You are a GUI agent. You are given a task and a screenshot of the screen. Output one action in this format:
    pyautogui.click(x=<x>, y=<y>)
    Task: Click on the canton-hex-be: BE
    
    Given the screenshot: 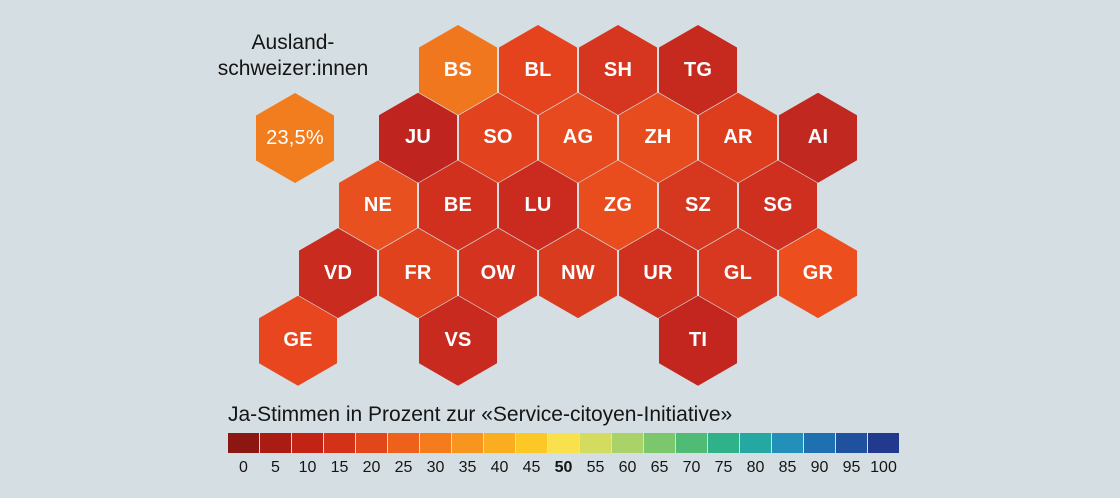 What is the action you would take?
    pyautogui.click(x=458, y=205)
    